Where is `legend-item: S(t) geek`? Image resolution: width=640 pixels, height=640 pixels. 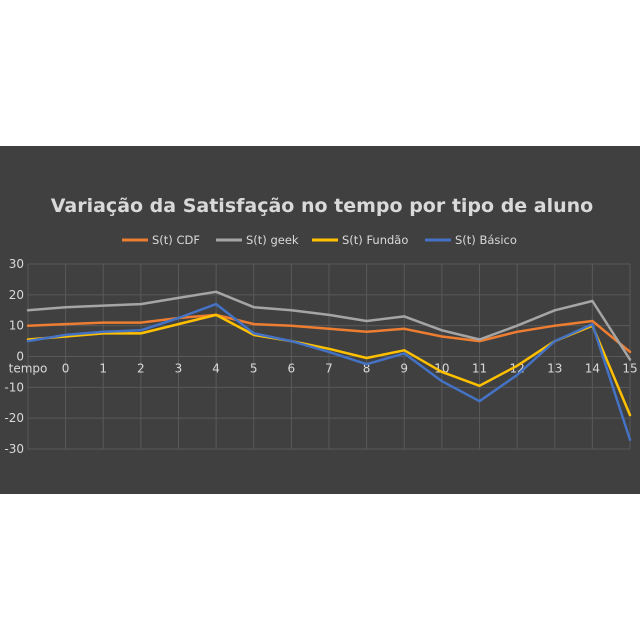 legend-item: S(t) geek is located at coordinates (257, 240).